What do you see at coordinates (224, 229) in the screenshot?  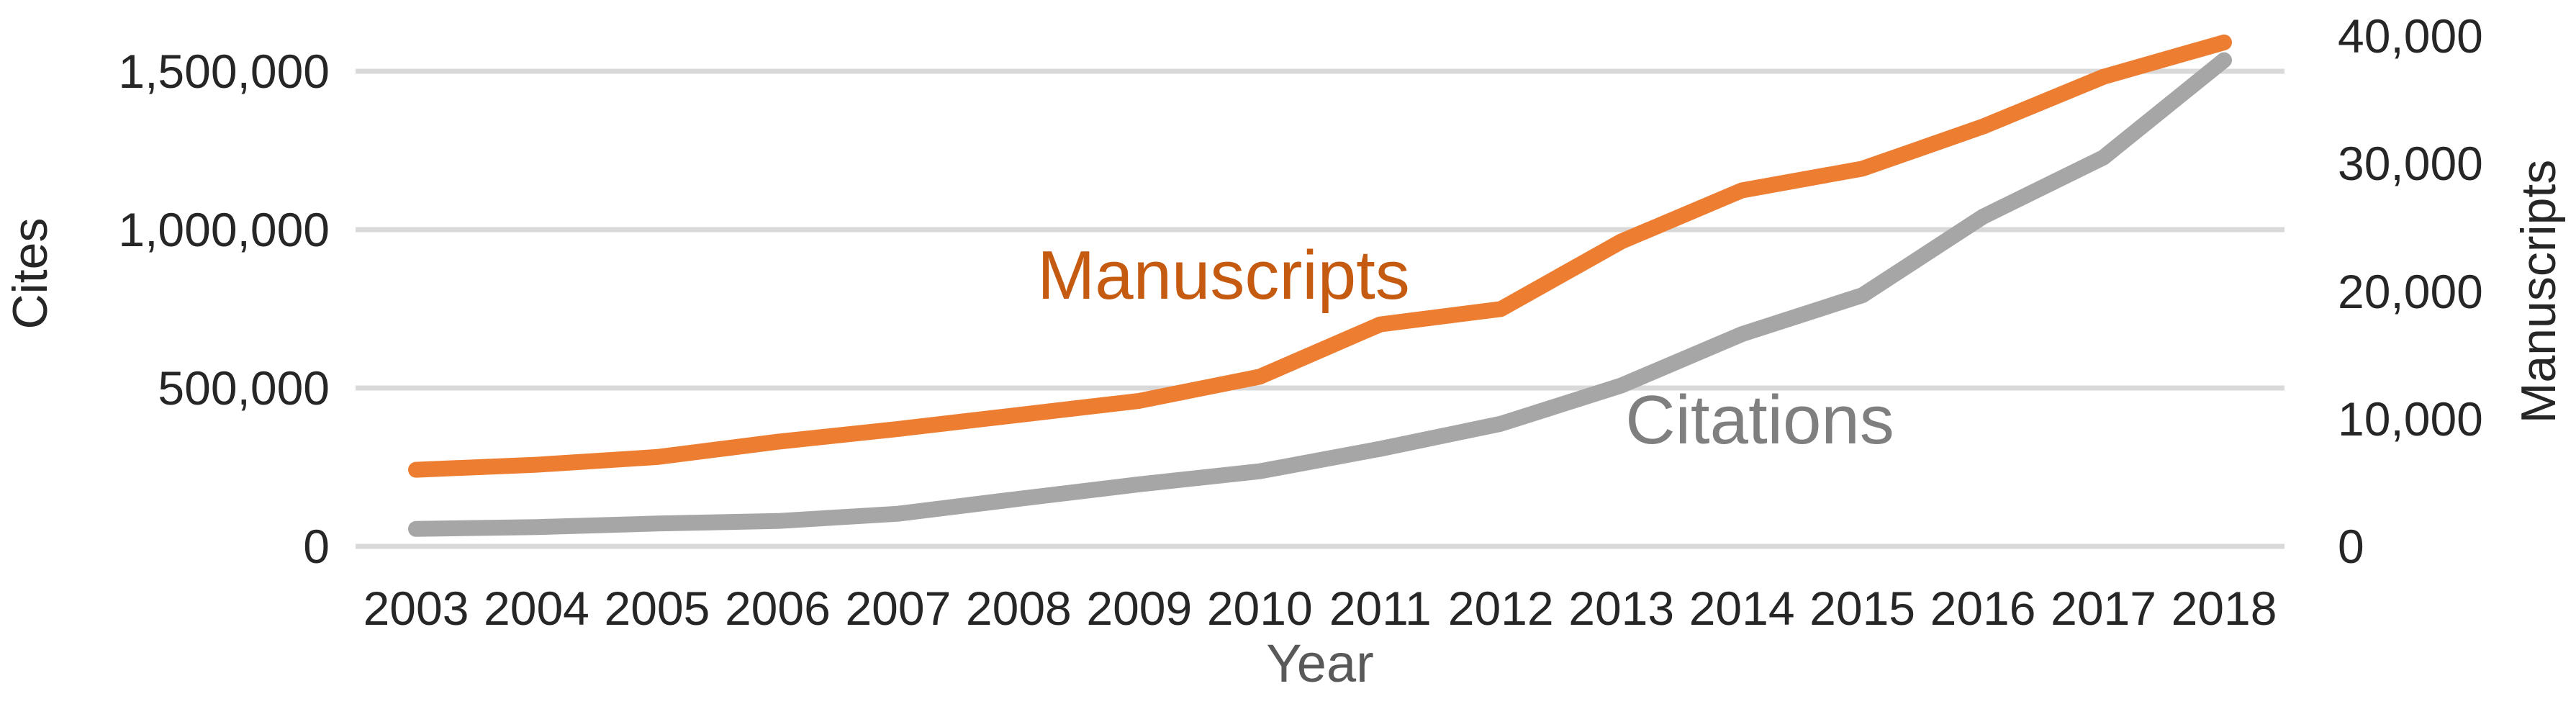 I see `left-axis-tick: 1,000,000` at bounding box center [224, 229].